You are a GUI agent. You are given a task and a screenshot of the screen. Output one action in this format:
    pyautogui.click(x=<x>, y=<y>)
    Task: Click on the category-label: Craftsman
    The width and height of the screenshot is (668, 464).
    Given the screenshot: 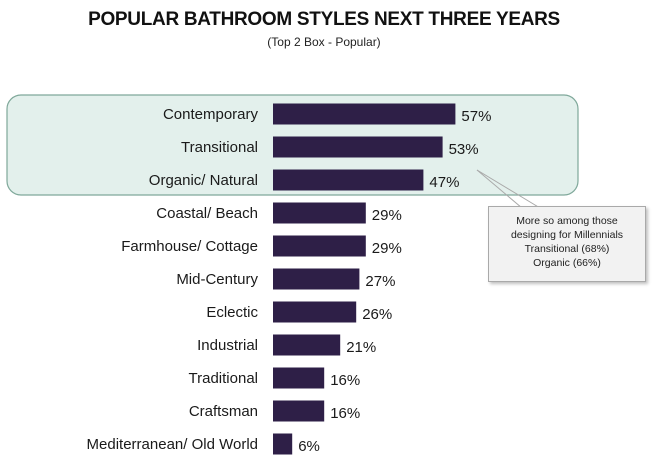 What is the action you would take?
    pyautogui.click(x=223, y=411)
    